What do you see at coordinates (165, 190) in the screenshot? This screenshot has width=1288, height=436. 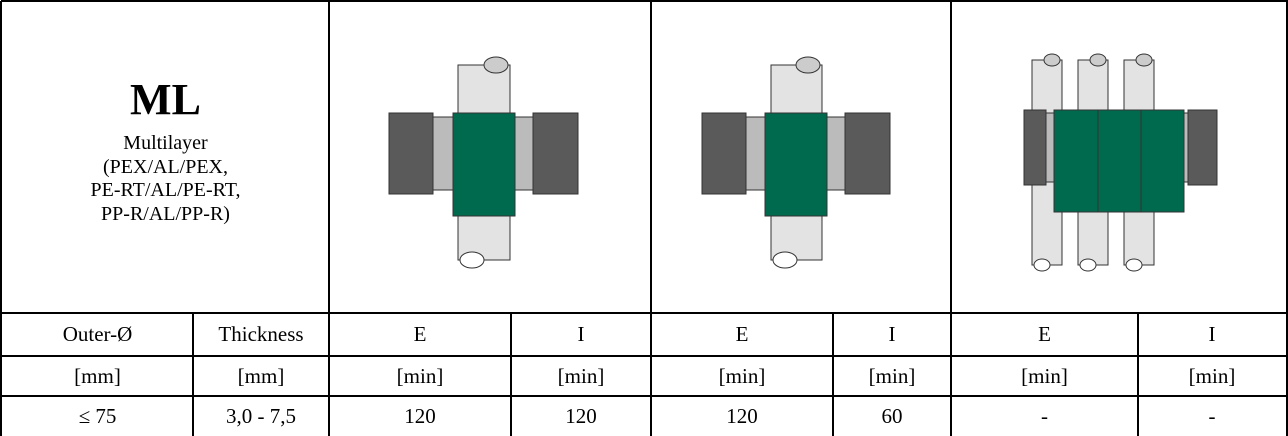 I see `subtitle-line: PE-RT/AL/PE-RT,` at bounding box center [165, 190].